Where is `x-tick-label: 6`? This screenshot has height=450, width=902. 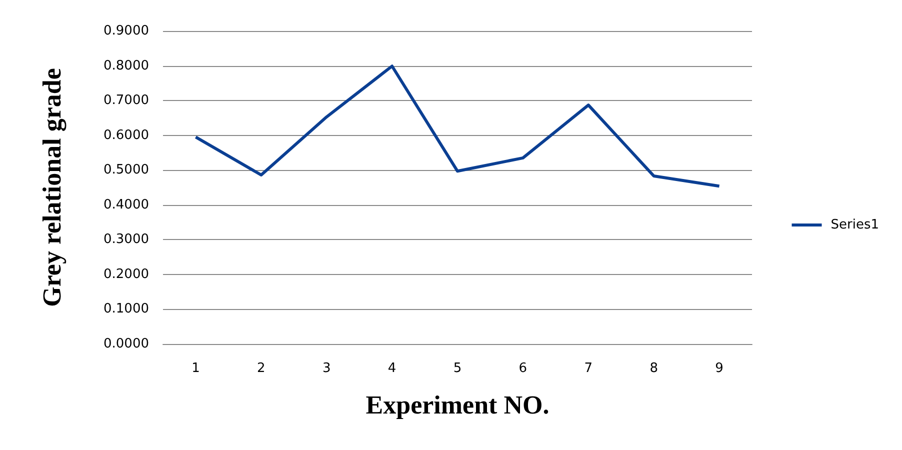 x-tick-label: 6 is located at coordinates (523, 368).